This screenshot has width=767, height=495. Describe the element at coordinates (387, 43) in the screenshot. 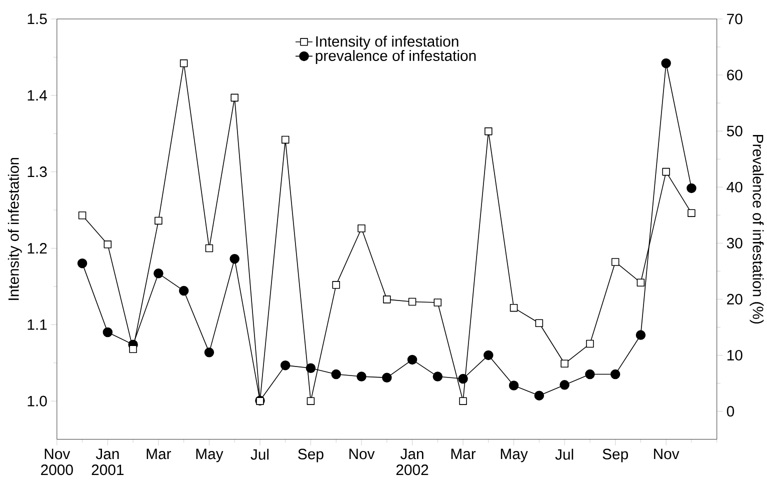

I see `legend-label: Intensity of infestation` at that location.